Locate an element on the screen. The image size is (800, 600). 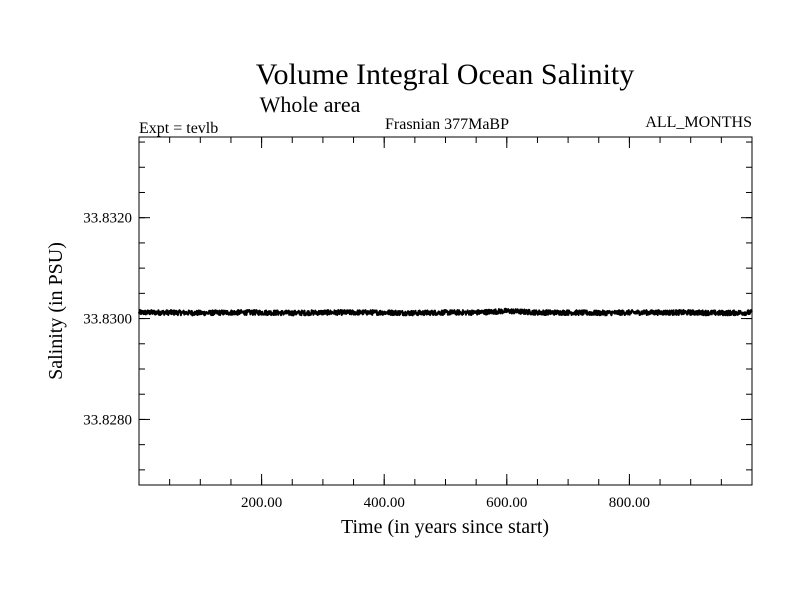
y-tick-label: 33.8320 is located at coordinates (107, 219).